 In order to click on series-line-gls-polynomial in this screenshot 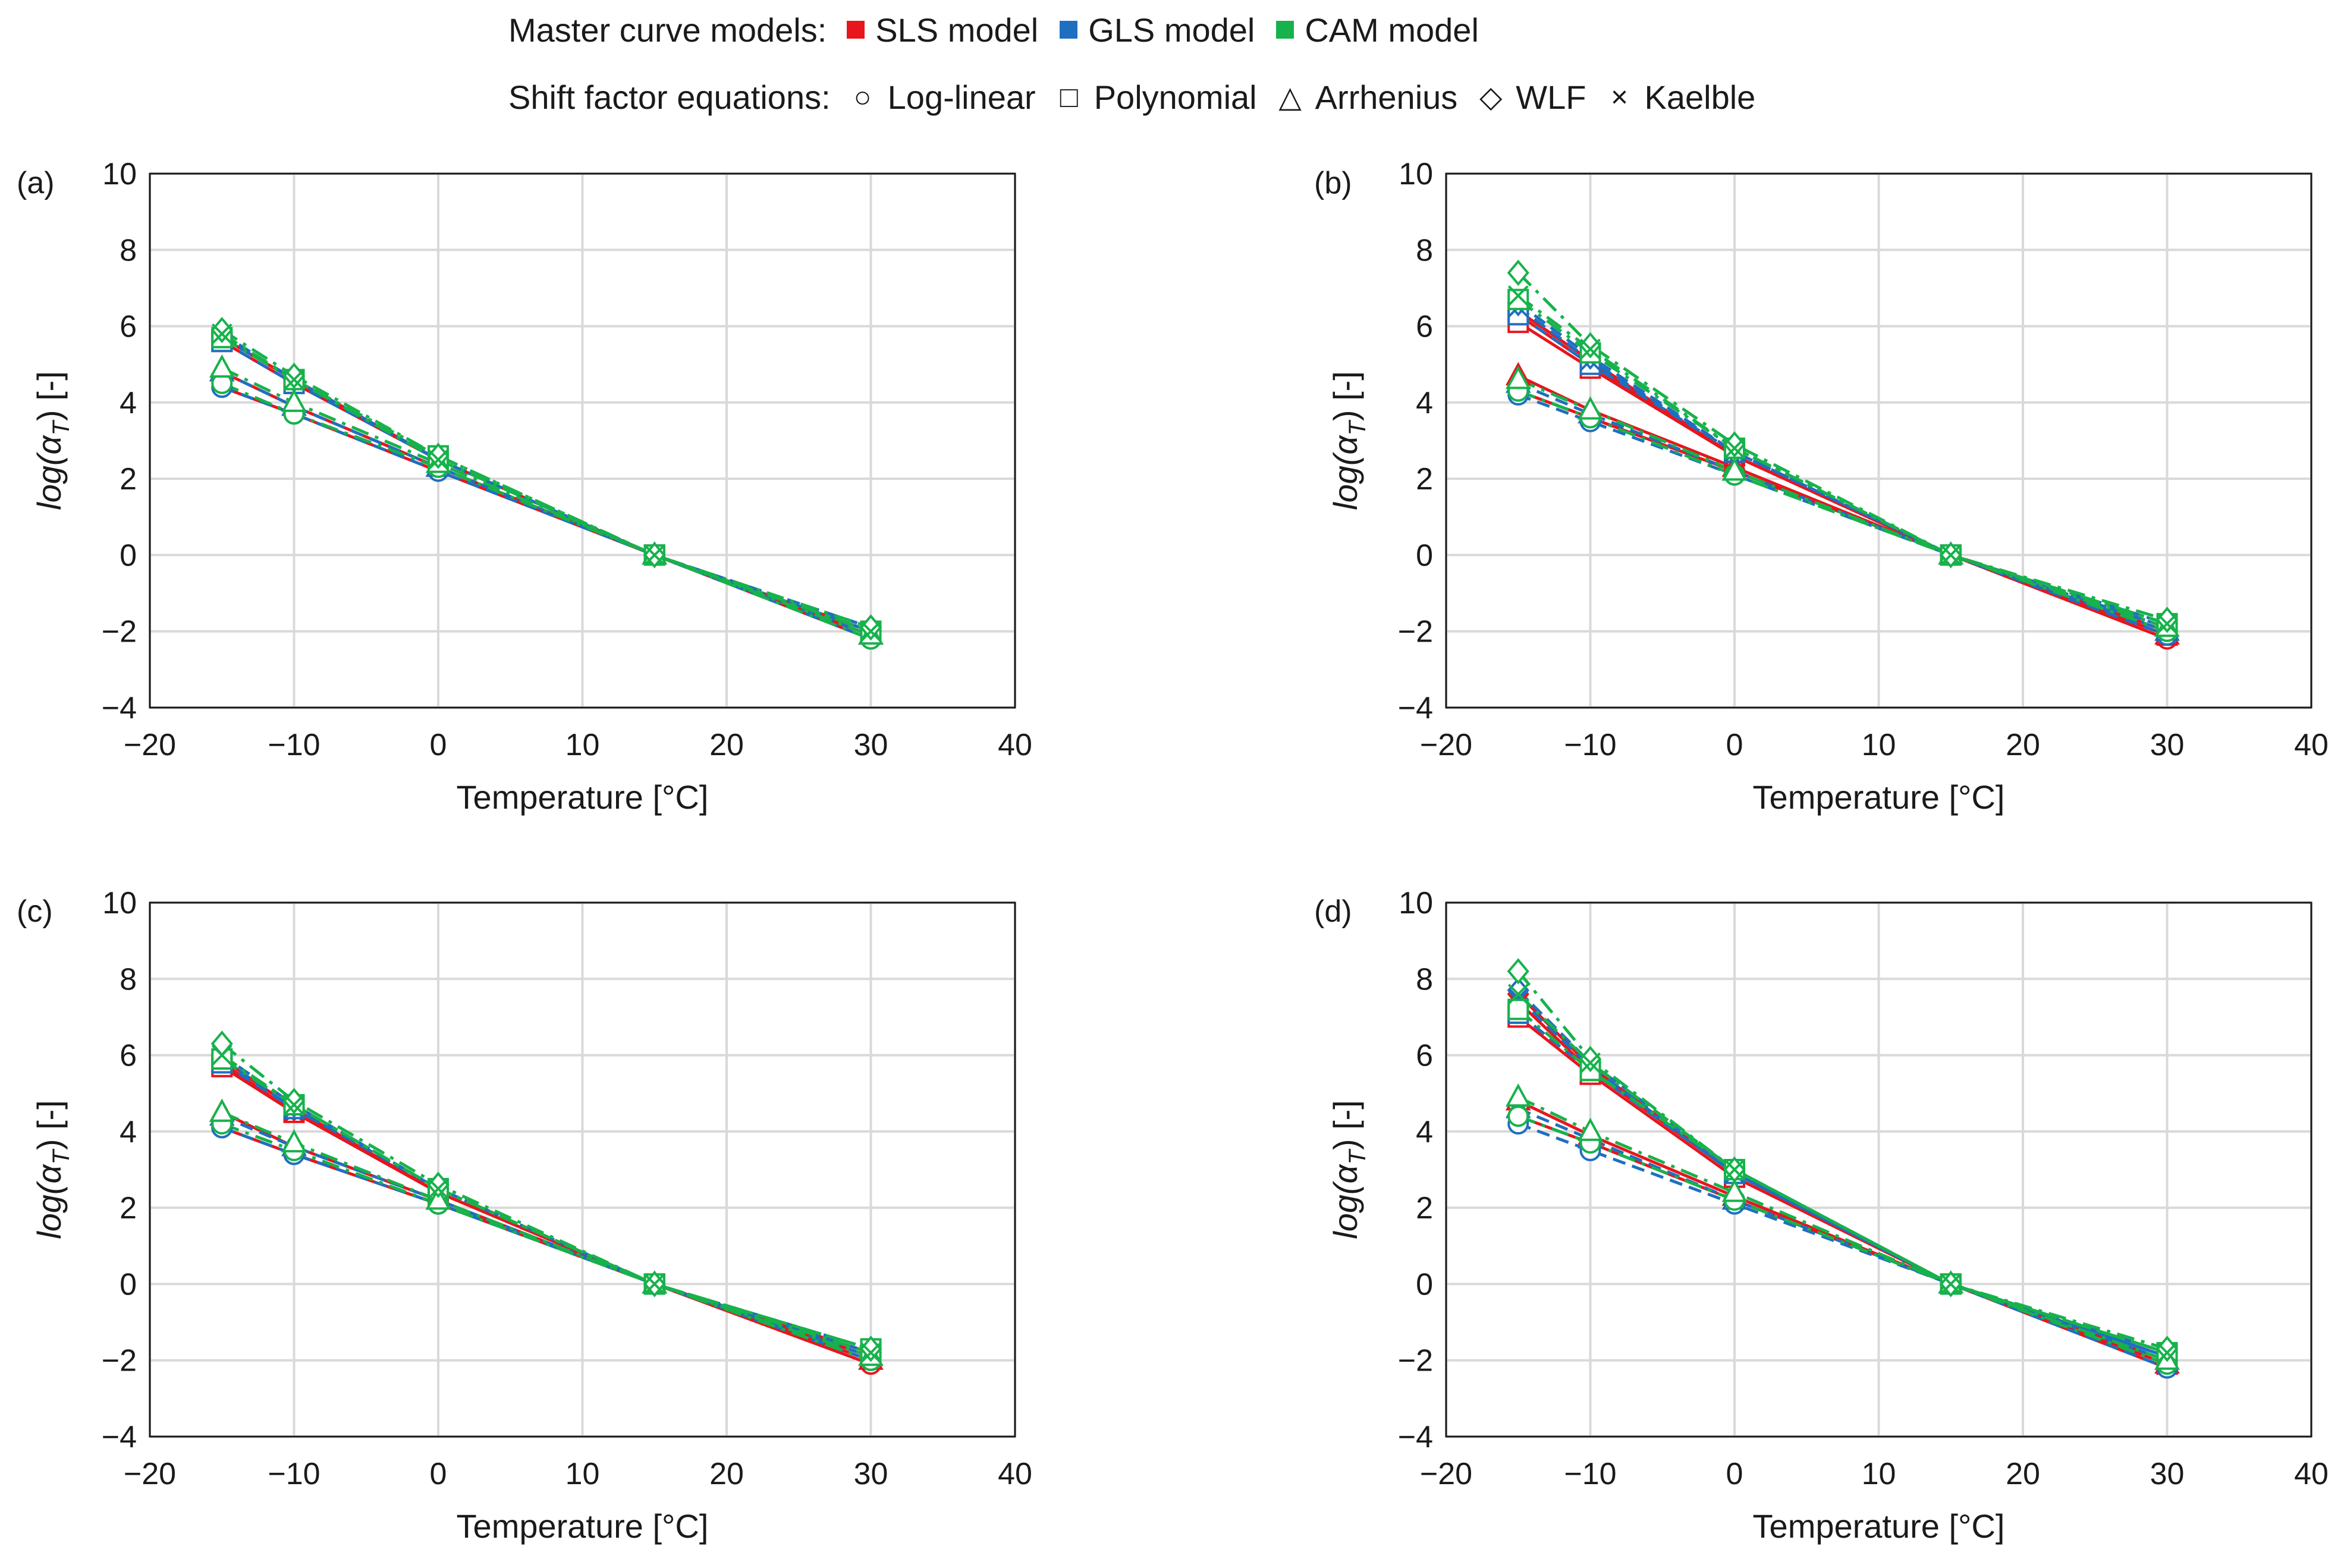, I will do `click(1842, 1185)`.